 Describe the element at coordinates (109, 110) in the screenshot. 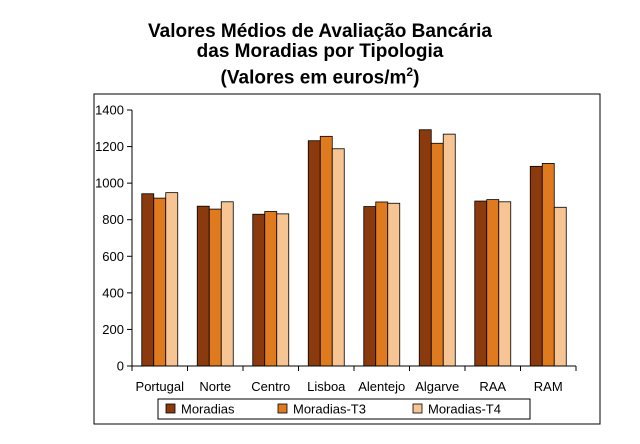

I see `y-tick-label: 1400` at that location.